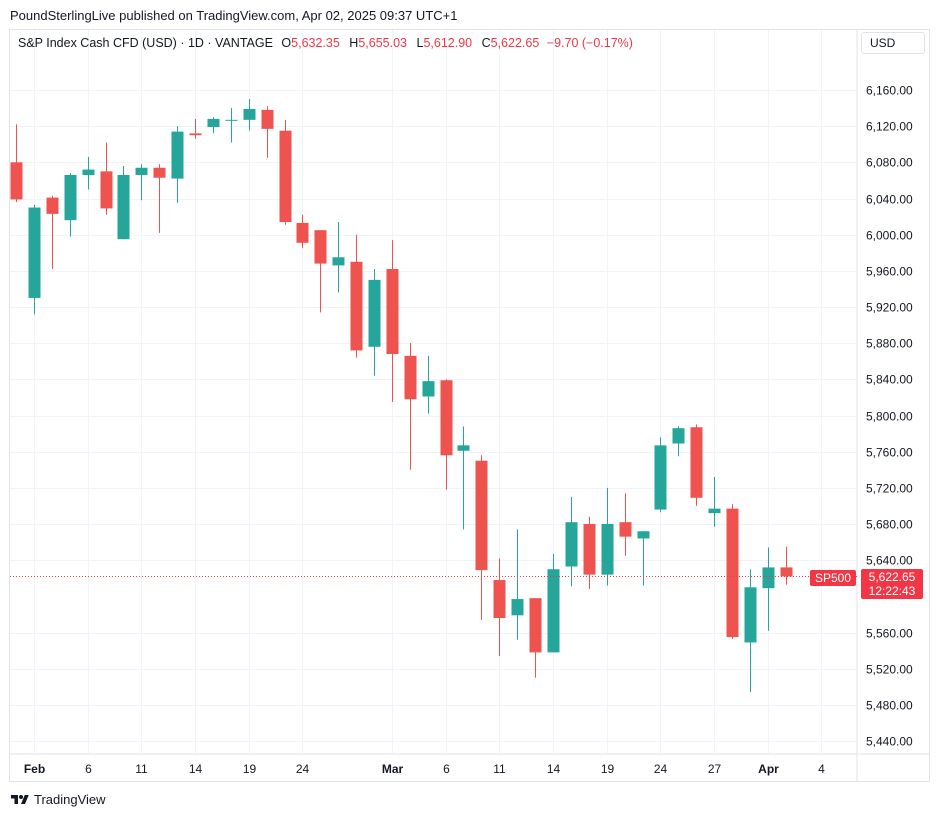 This screenshot has height=817, width=939. I want to click on close-label: C, so click(486, 43).